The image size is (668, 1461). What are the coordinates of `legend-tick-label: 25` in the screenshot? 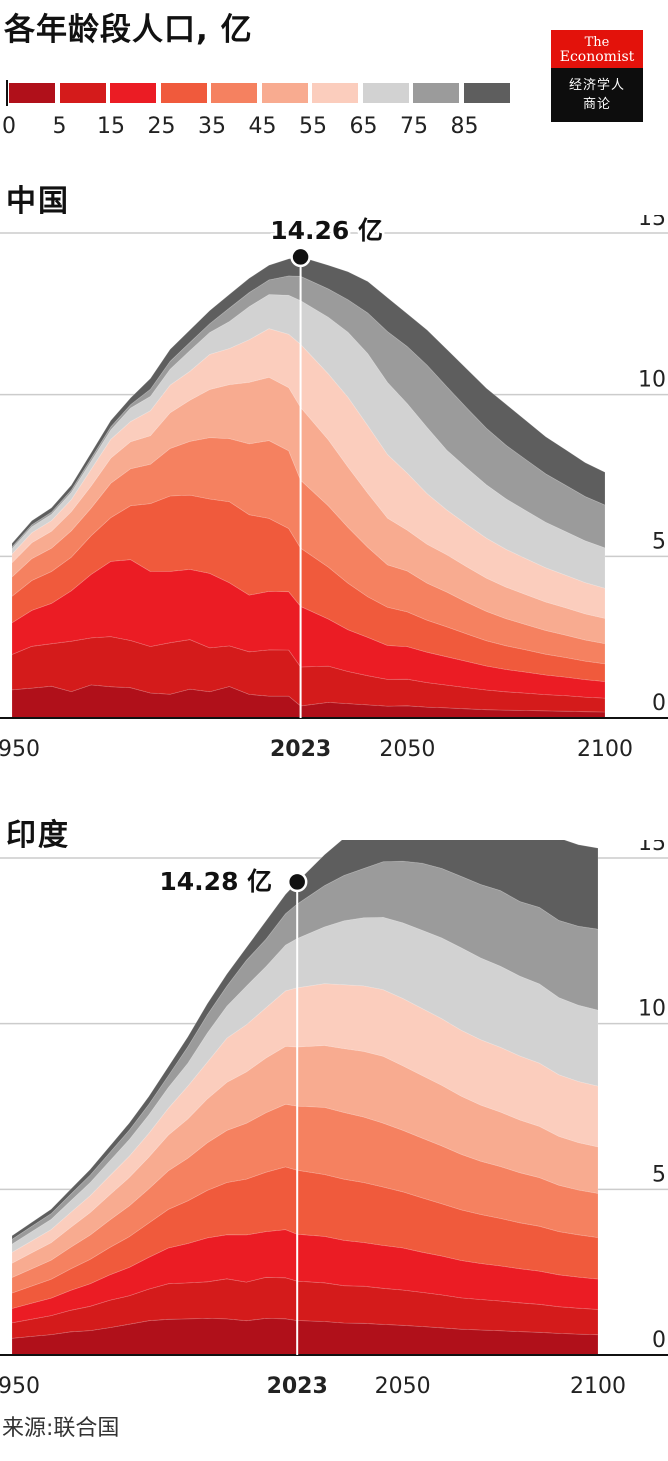 It's located at (161, 126).